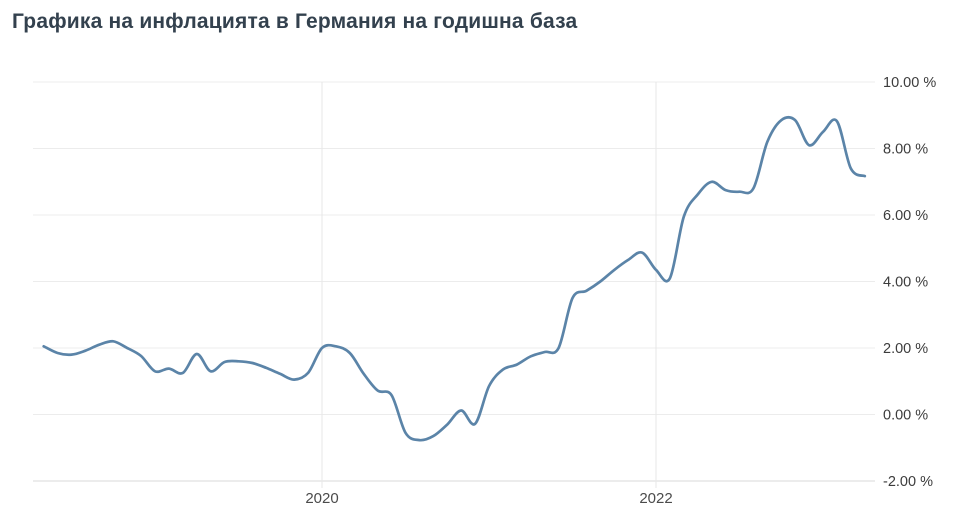  I want to click on x-axis-tick-label: 2022, so click(655, 498).